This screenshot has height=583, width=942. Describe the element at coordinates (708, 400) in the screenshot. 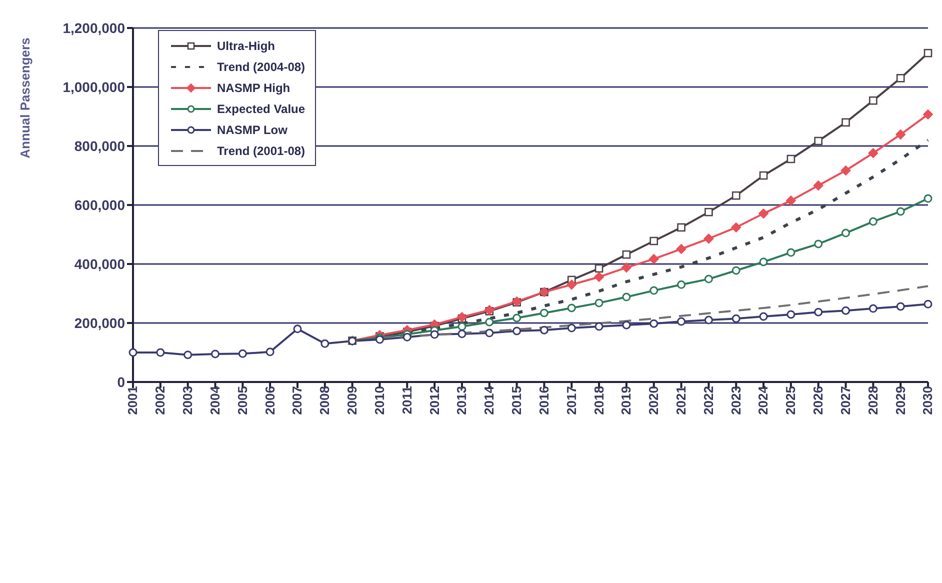

I see `x-tick-label: 2022` at that location.